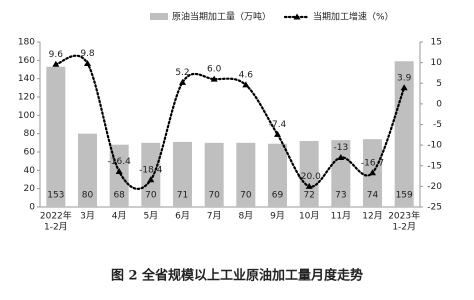  Describe the element at coordinates (246, 75) in the screenshot. I see `line-value-label: 4.6` at that location.